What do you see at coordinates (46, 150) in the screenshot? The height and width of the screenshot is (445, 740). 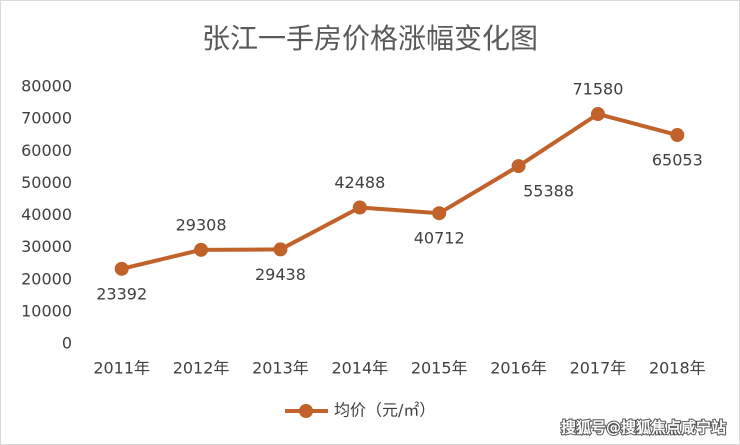 I see `y-tick-label: 60000` at bounding box center [46, 150].